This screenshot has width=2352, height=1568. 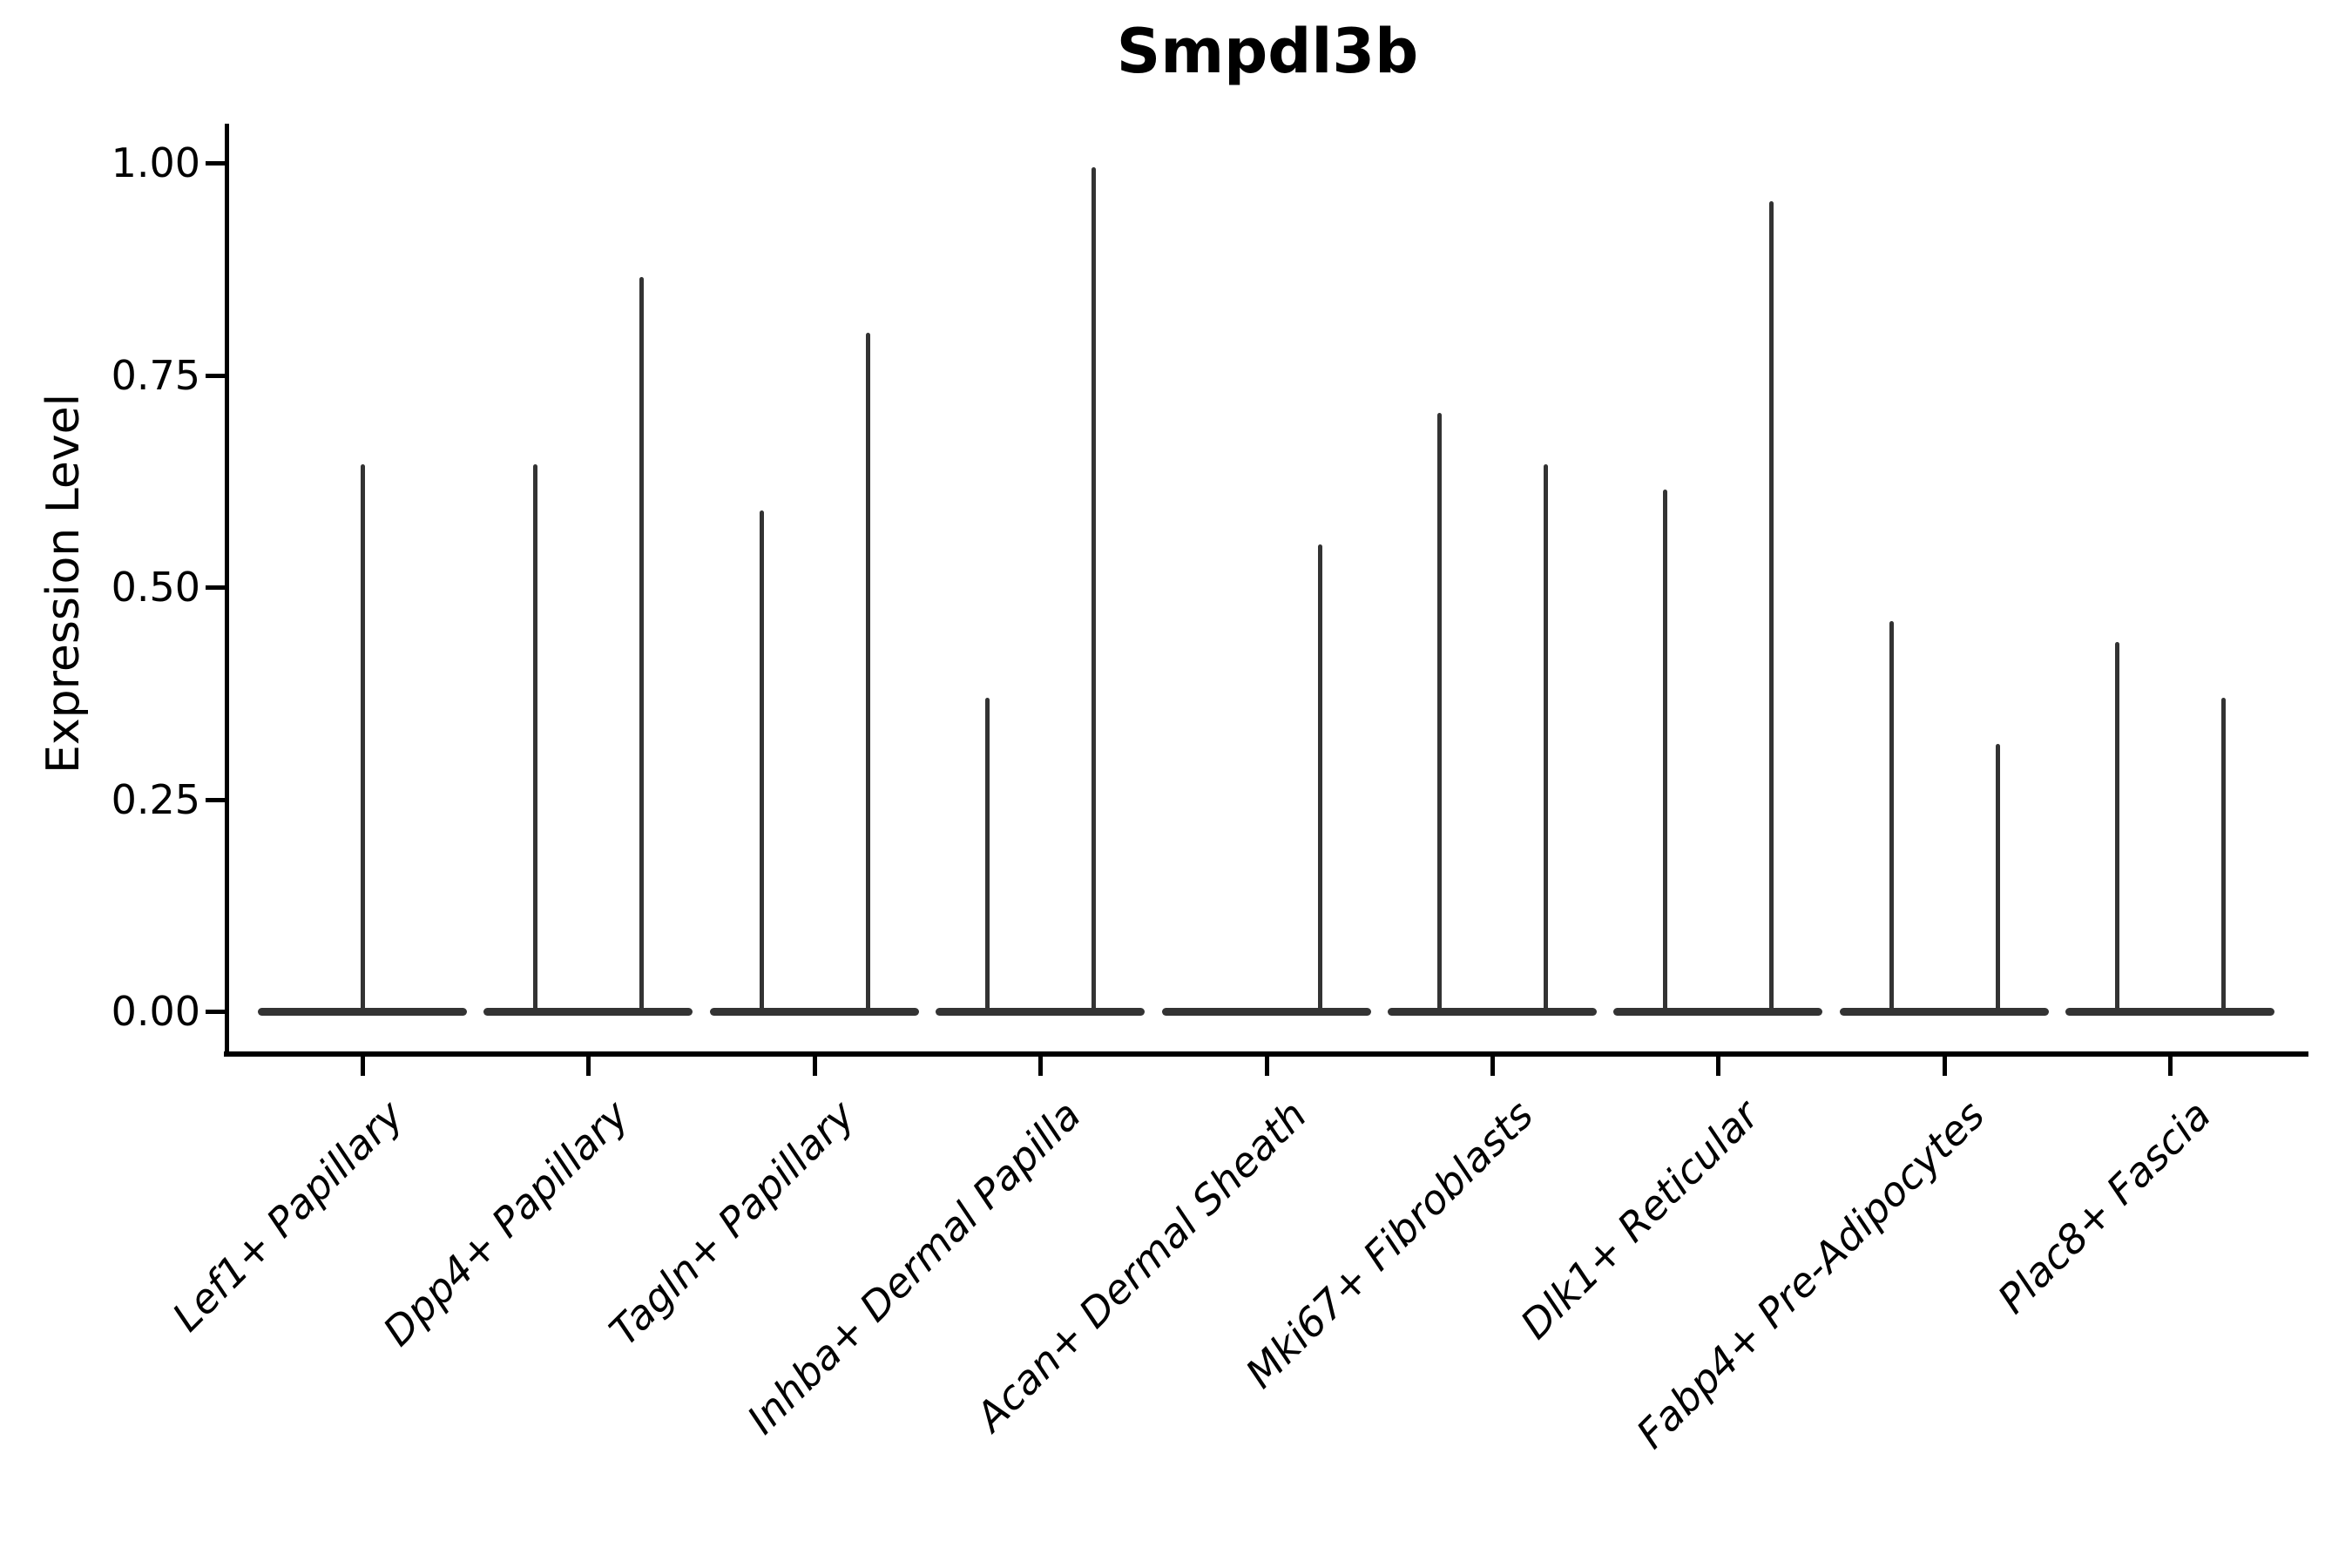 I want to click on y-axis-label: Expression Level, so click(x=64, y=583).